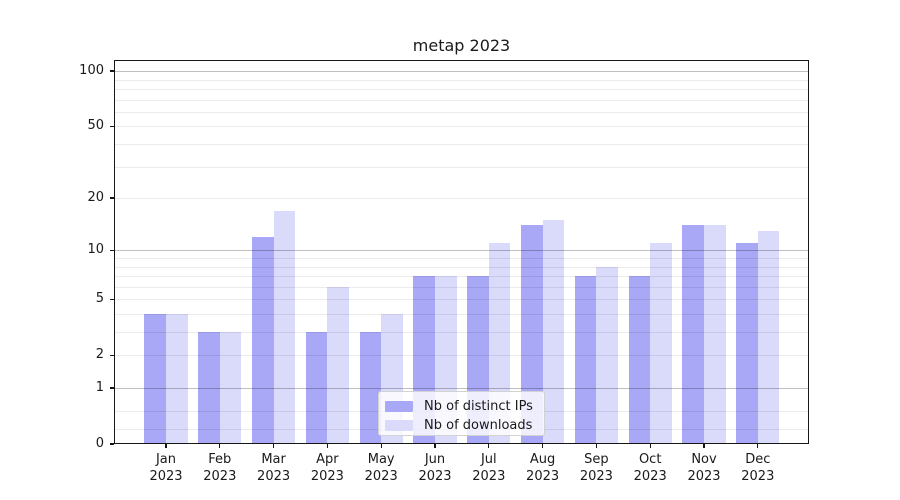 Image resolution: width=900 pixels, height=500 pixels. I want to click on bar-ips-oct, so click(639, 360).